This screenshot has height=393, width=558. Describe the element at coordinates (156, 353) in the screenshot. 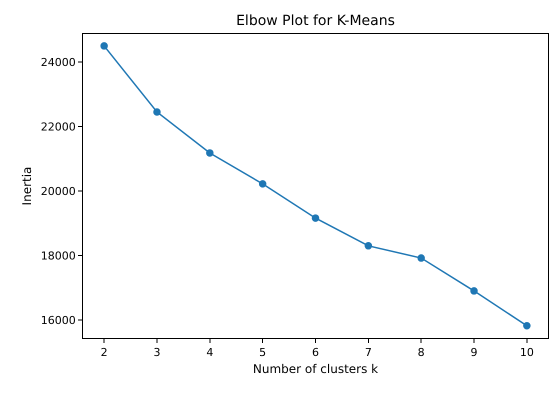

I see `x-tick-label: 3` at that location.